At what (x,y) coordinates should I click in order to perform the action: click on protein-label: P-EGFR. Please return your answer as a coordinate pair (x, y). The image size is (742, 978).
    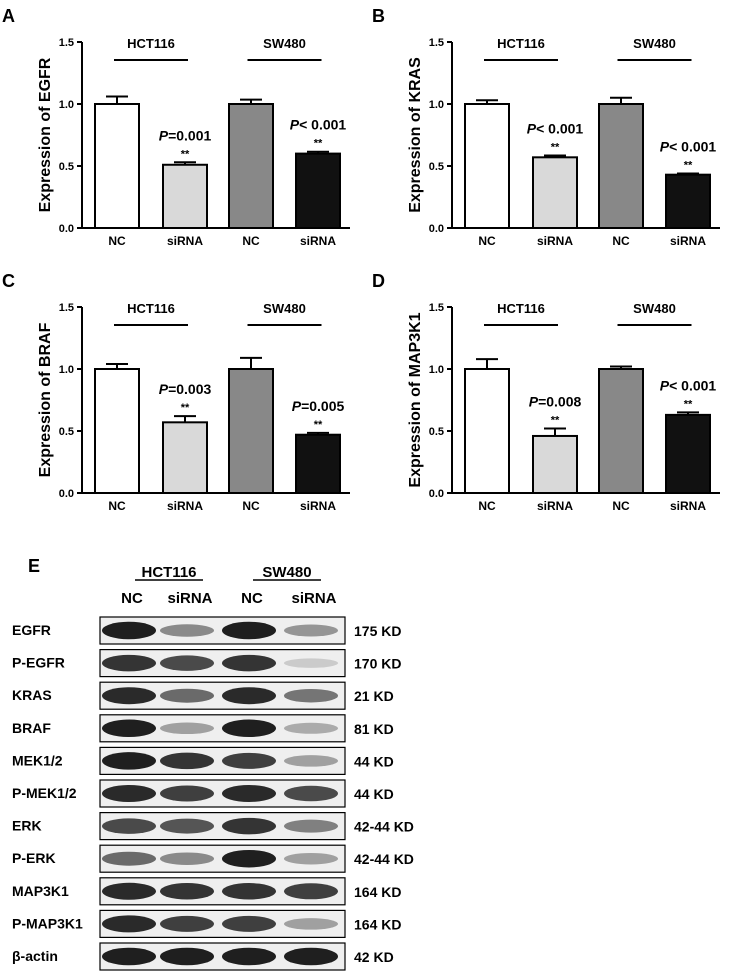
    Looking at the image, I should click on (38, 663).